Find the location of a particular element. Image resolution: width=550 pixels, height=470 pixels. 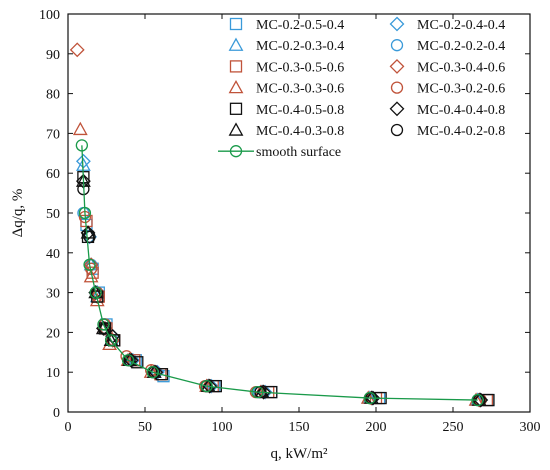

legend-item: MC-0.3-0.2-0.6 is located at coordinates (447, 89).